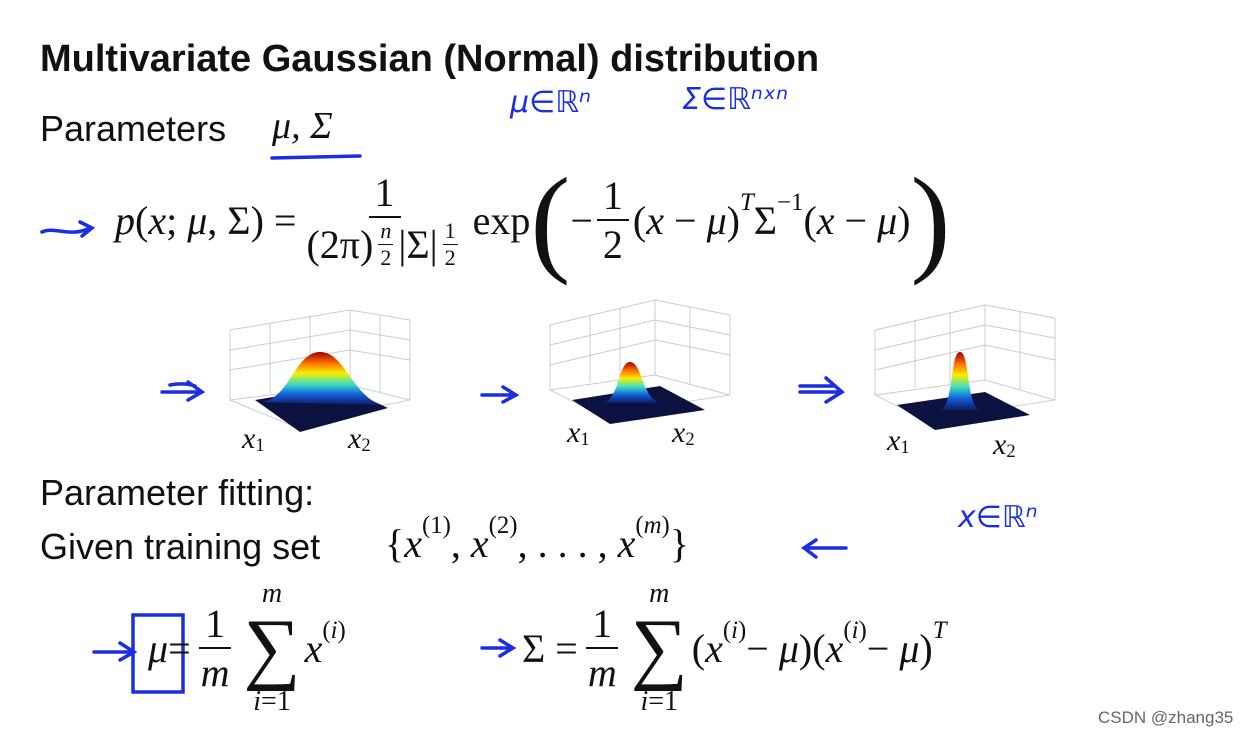 Image resolution: width=1260 pixels, height=738 pixels. I want to click on mu-formula: μ = 1 m m ∑ i=1 x (i), so click(247, 648).